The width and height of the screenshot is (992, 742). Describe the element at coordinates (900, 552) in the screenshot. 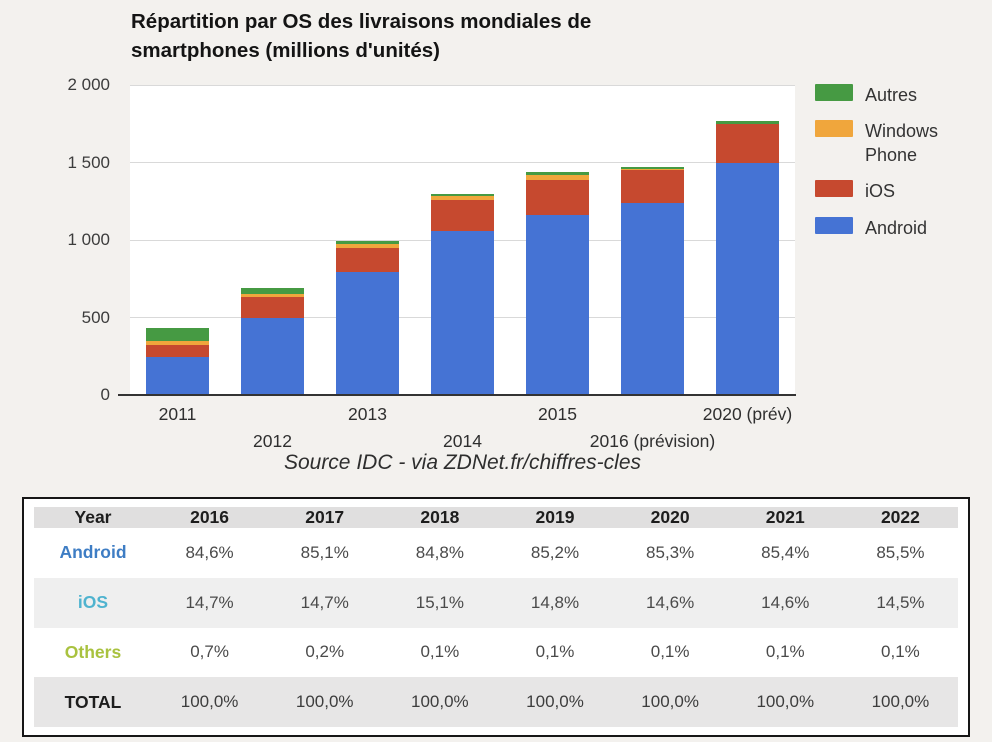

I see `table-cell: 85,5%` at that location.